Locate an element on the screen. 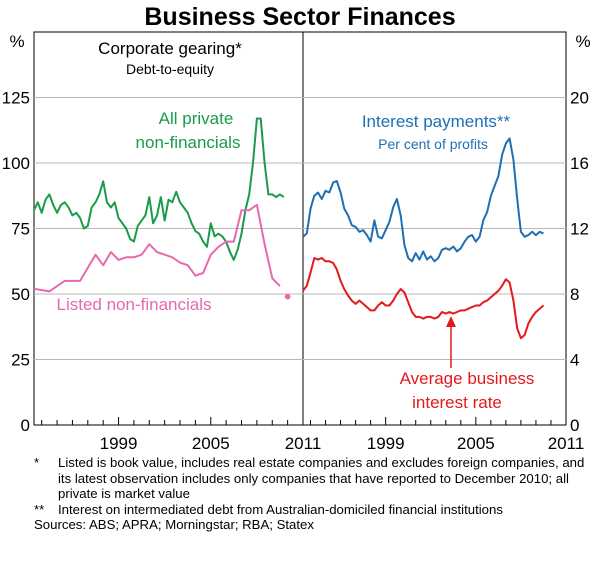 The height and width of the screenshot is (563, 600). interest-rate-label-line-2: interest rate is located at coordinates (457, 402).